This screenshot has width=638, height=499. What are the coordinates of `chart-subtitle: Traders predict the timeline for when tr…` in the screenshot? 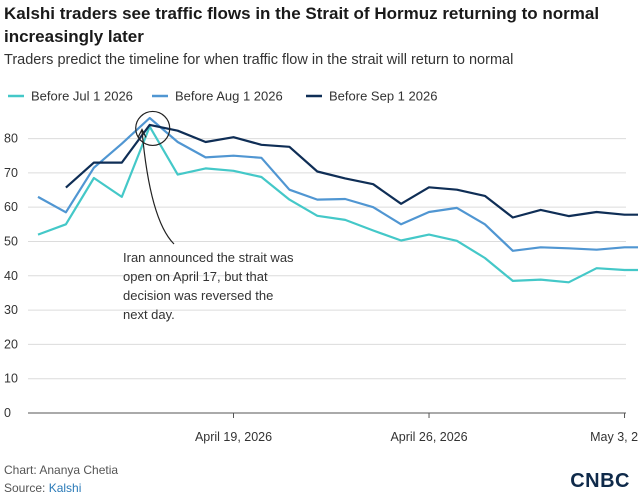 It's located at (259, 60).